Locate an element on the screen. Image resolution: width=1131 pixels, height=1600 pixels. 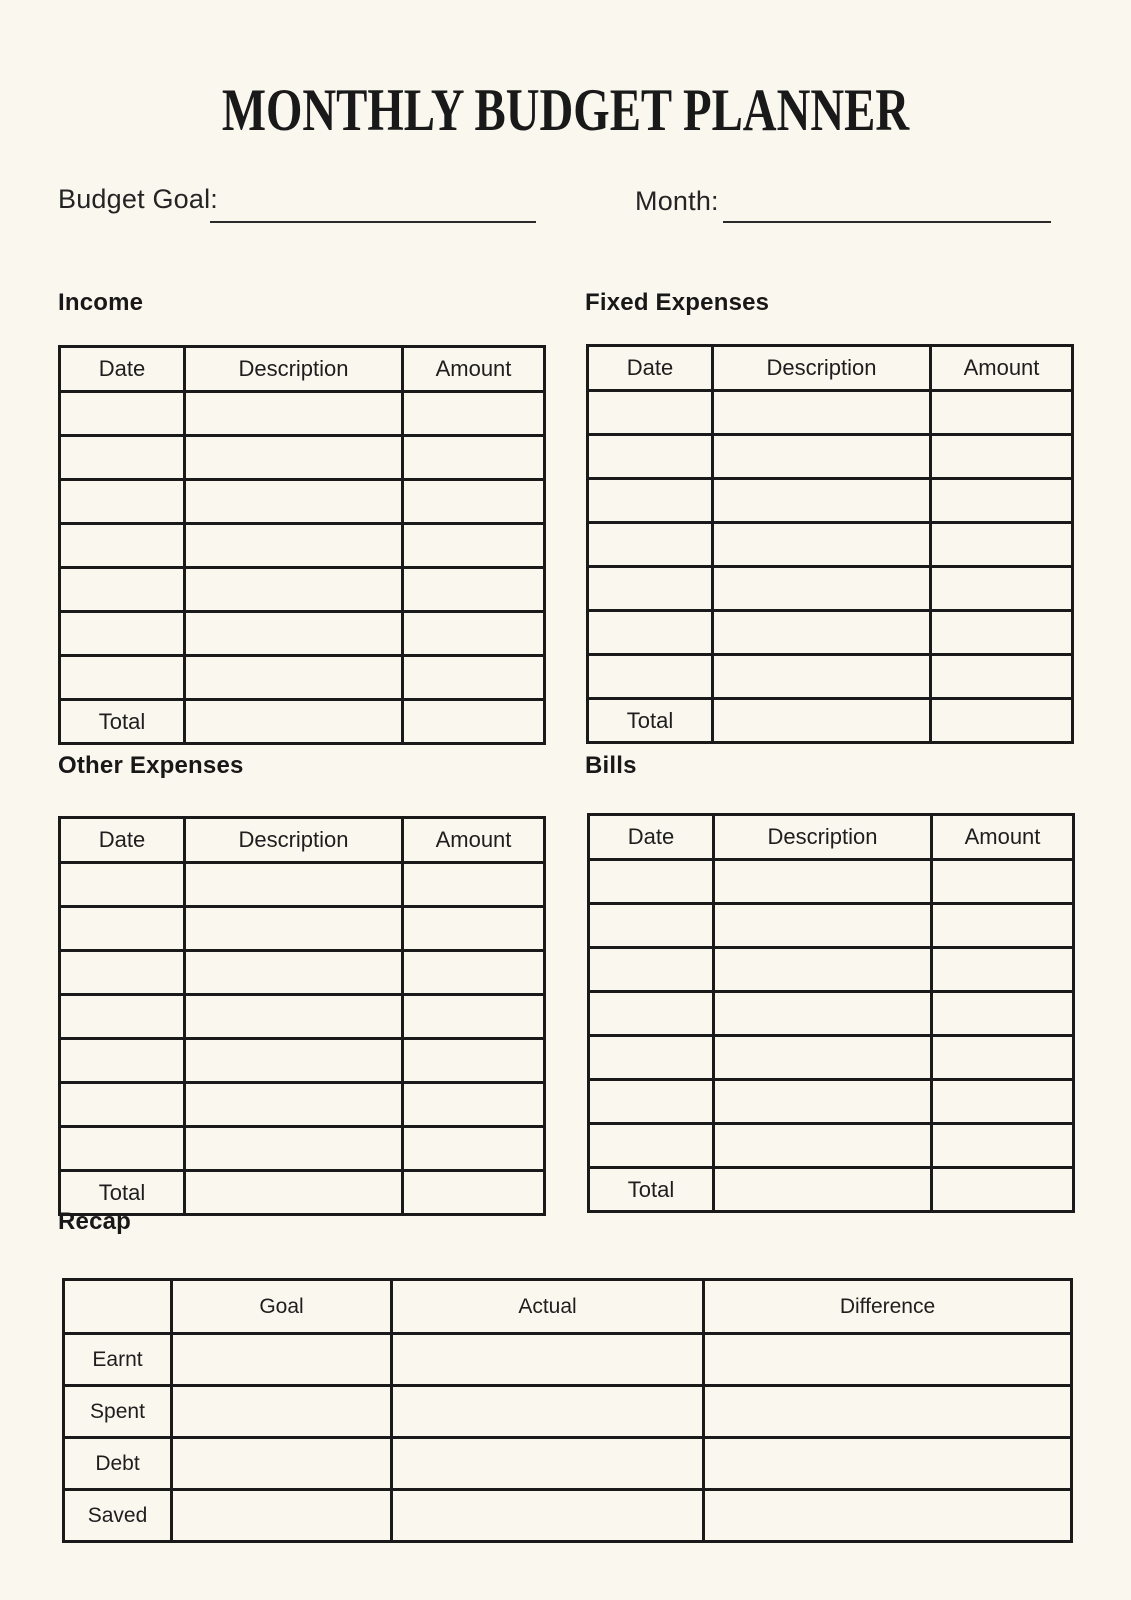
recap-debt-goal-cell is located at coordinates (281, 1463).